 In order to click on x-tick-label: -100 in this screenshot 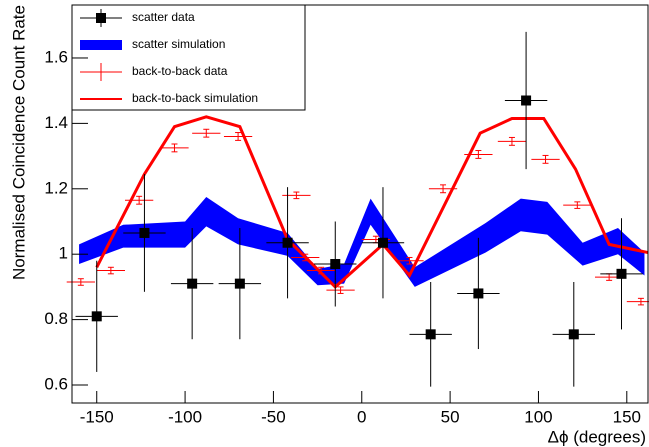, I will do `click(185, 416)`.